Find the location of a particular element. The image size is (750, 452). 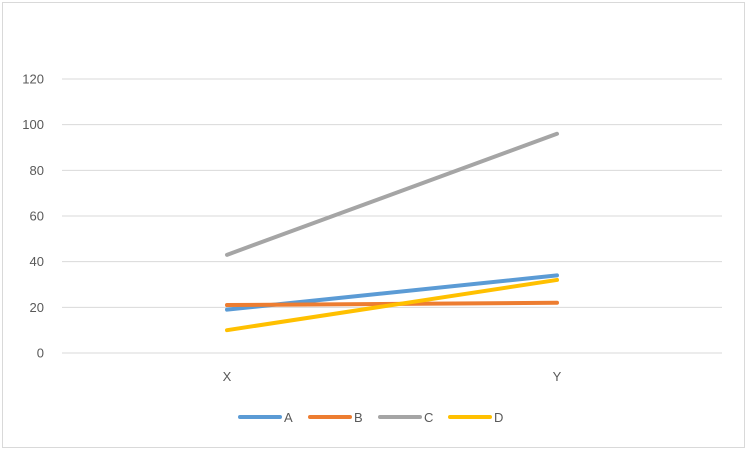

y-tick-label: 40 is located at coordinates (37, 261).